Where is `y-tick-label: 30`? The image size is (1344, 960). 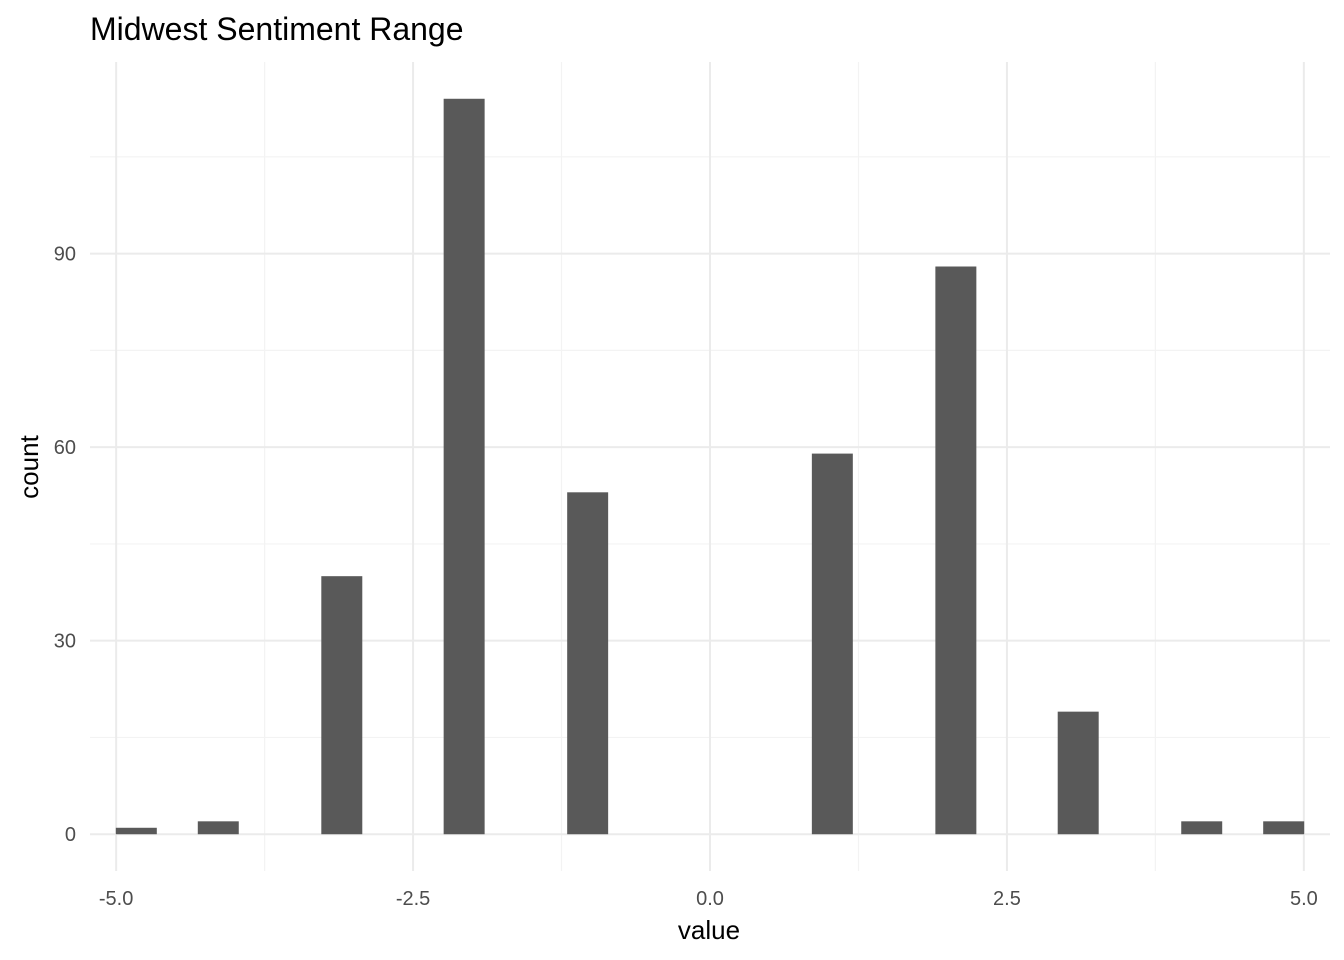 y-tick-label: 30 is located at coordinates (65, 642).